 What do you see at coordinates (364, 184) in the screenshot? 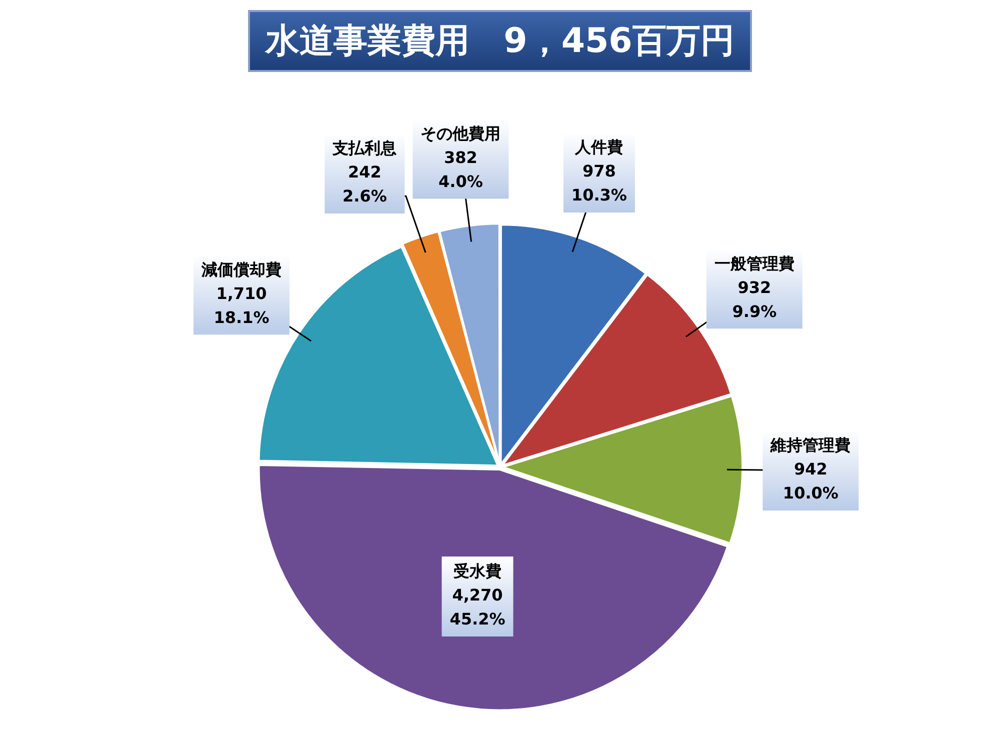
I see `data-label: 242 2.6%` at bounding box center [364, 184].